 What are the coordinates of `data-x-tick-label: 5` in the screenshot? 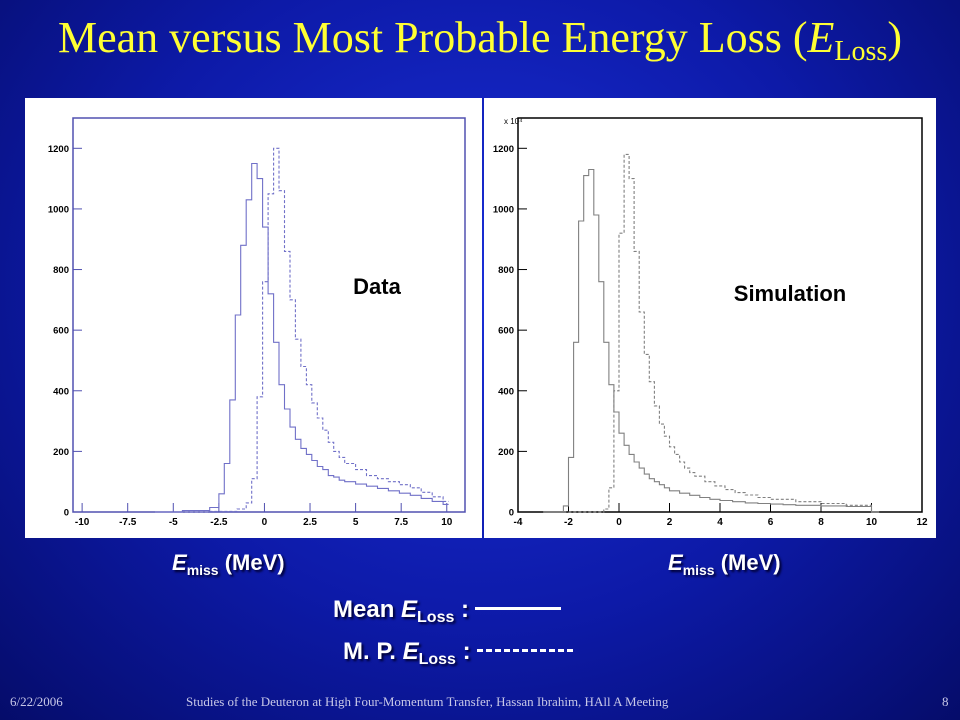 It's located at (356, 522).